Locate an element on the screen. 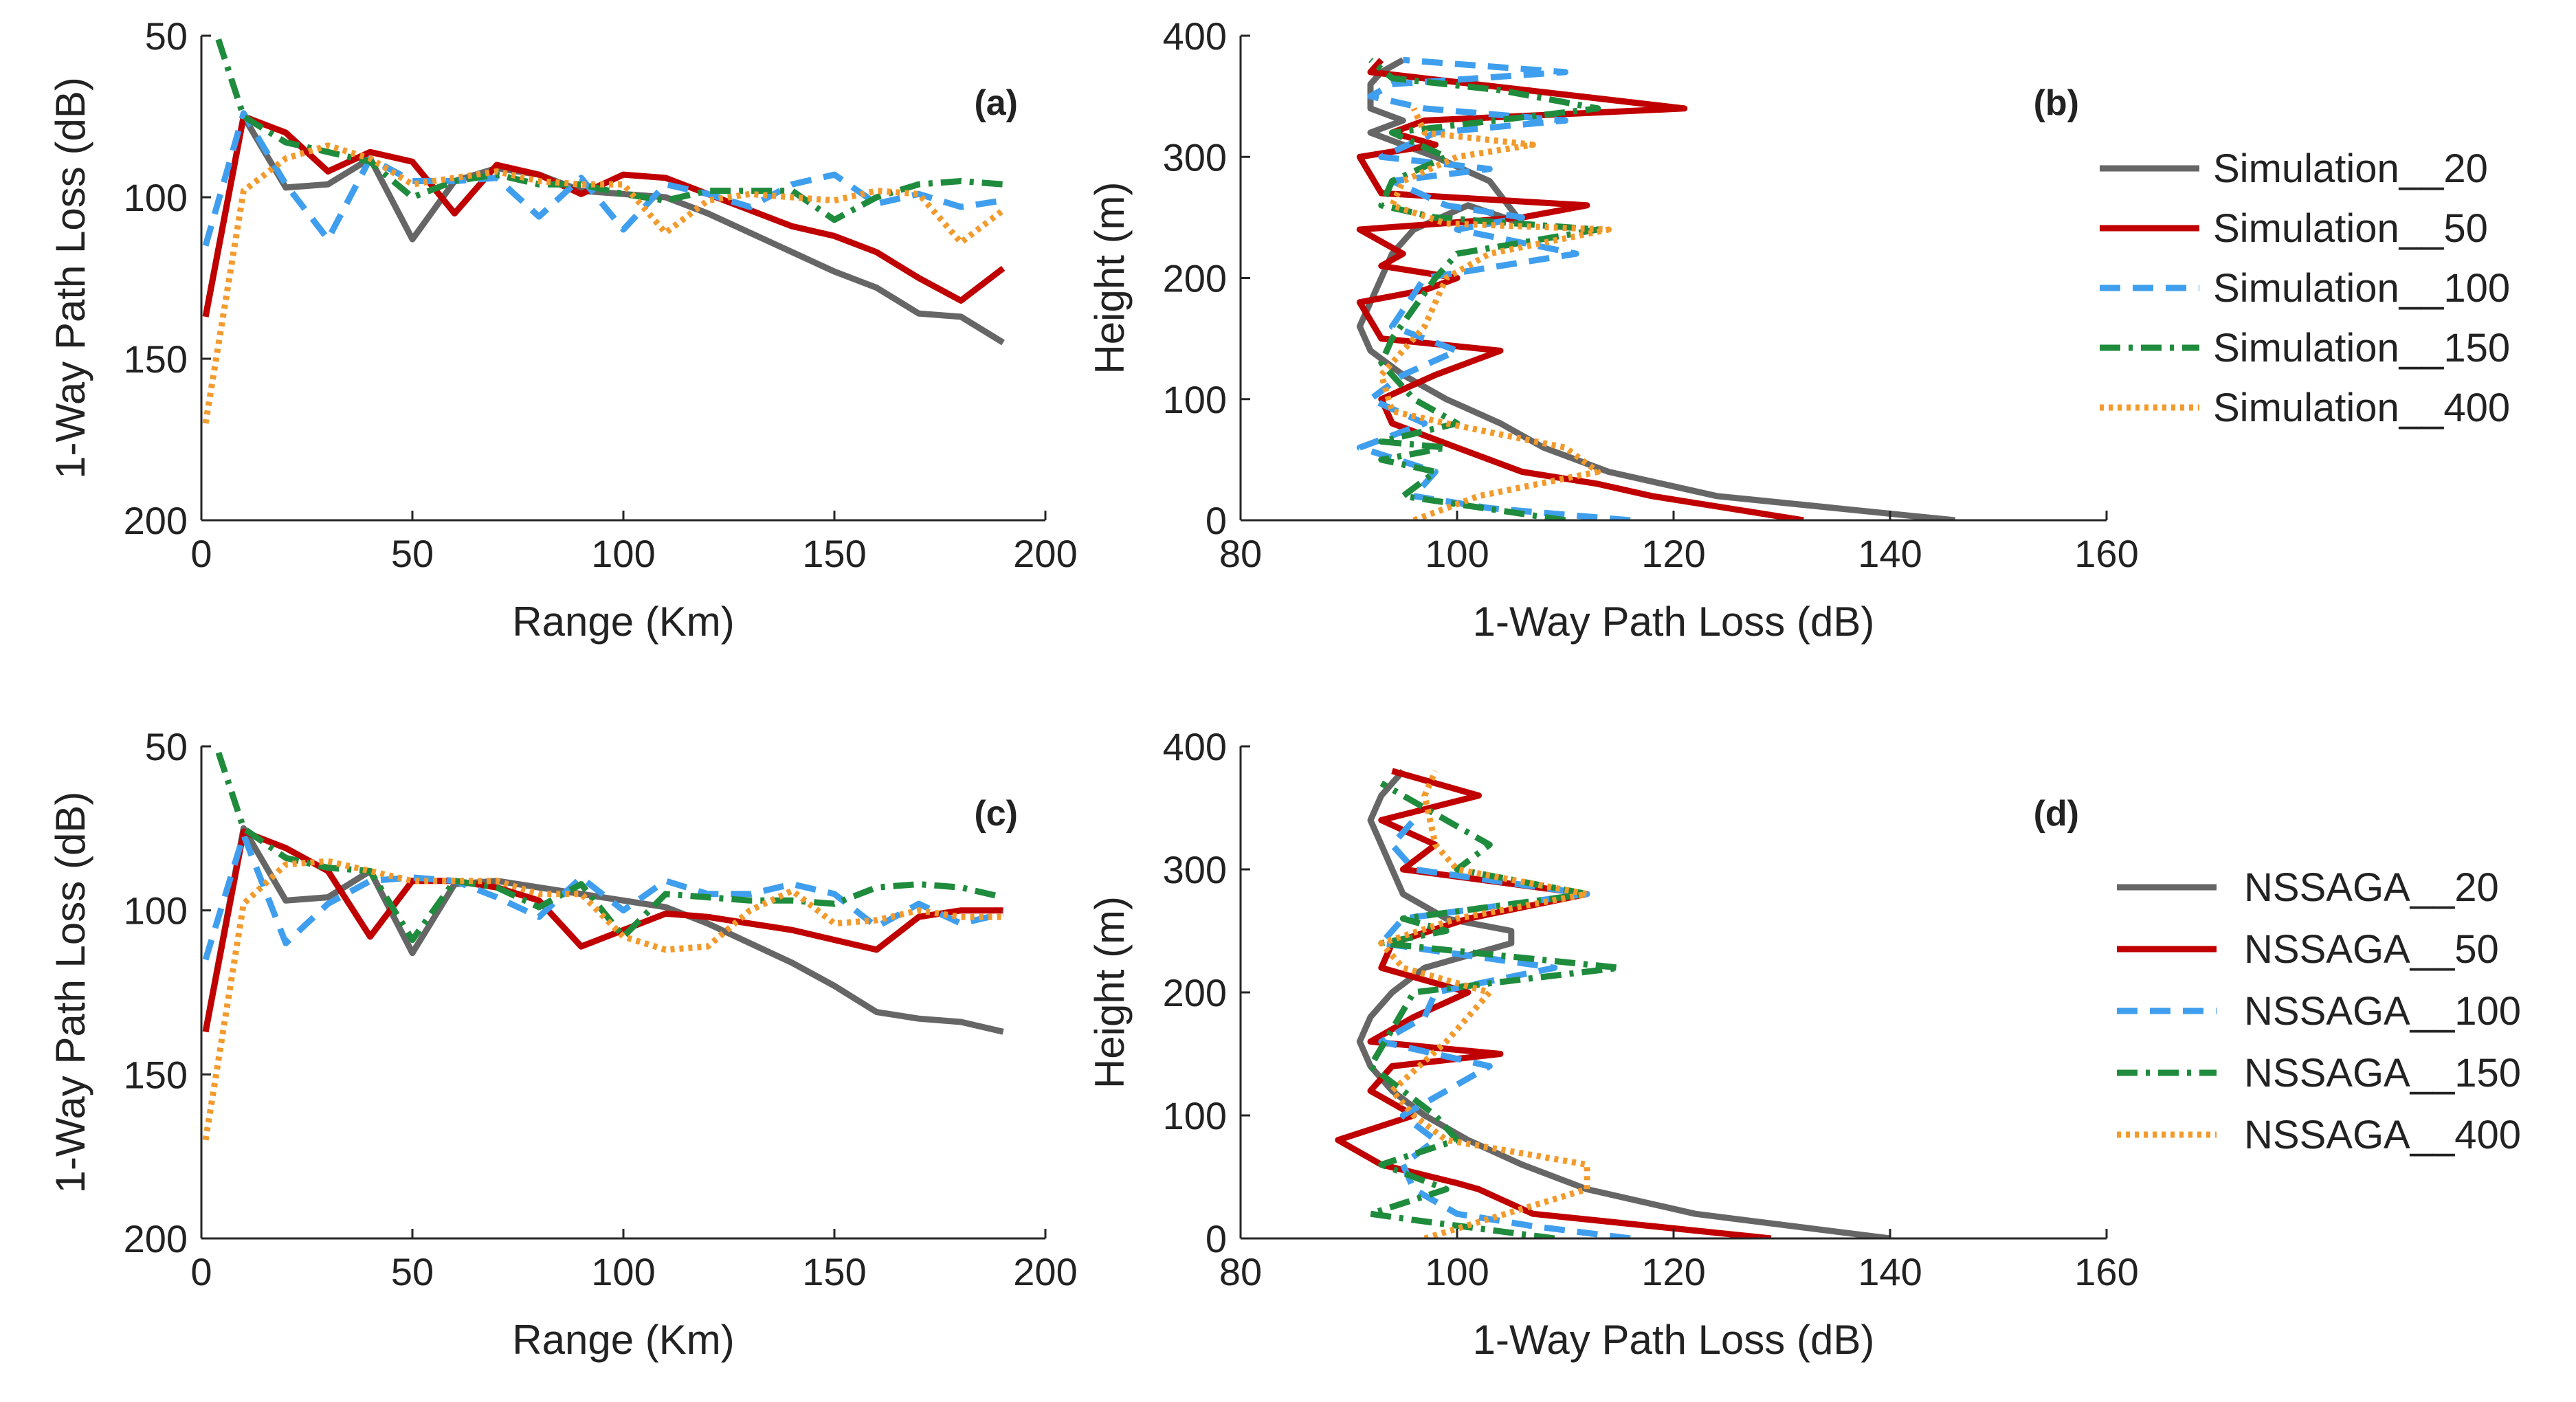 The width and height of the screenshot is (2576, 1402). legend-entry: NSSAGA__150 is located at coordinates (2382, 1073).